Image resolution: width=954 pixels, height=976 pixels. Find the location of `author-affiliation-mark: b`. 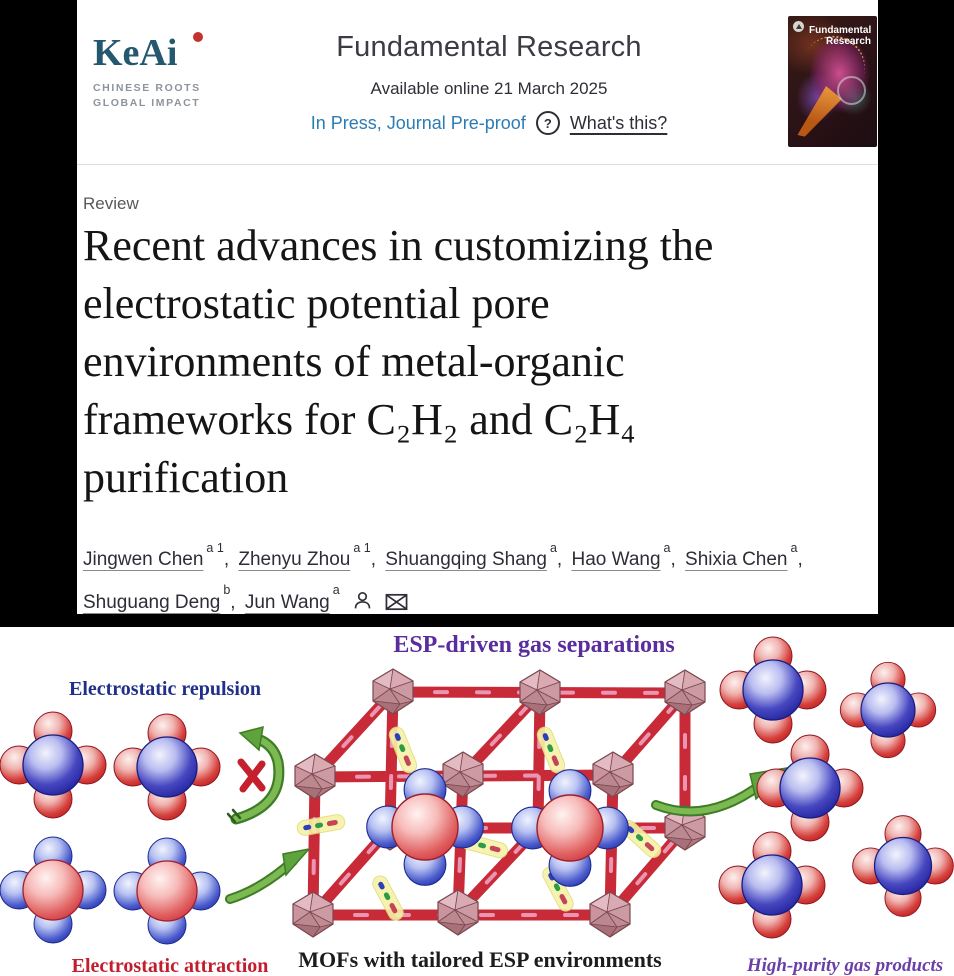

author-affiliation-mark: b is located at coordinates (227, 590).